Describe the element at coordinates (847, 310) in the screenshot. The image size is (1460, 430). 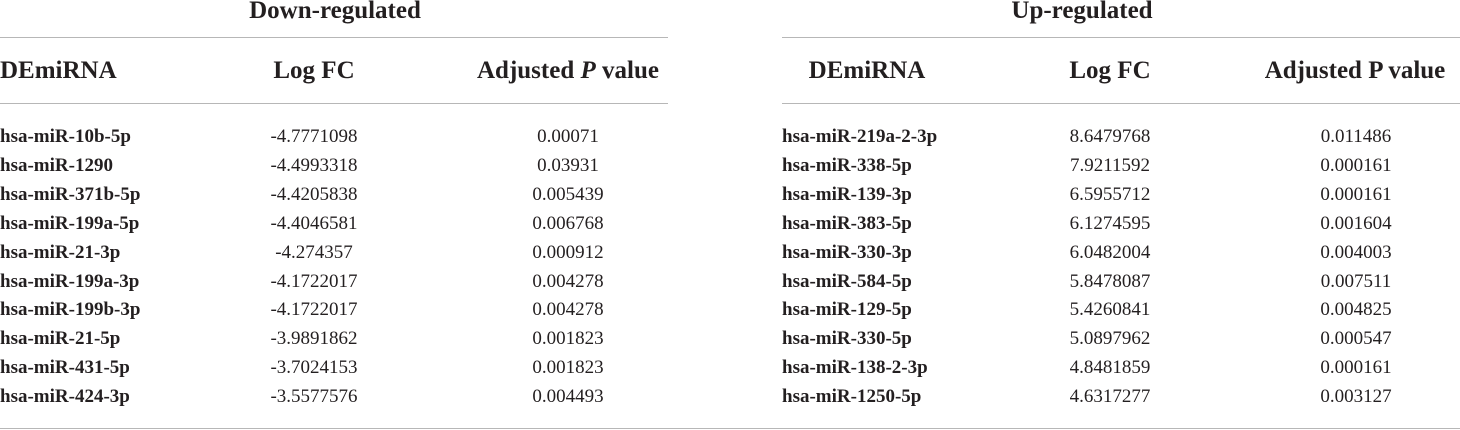
I see `mirna-name-cell: hsa-miR-129-5p` at that location.